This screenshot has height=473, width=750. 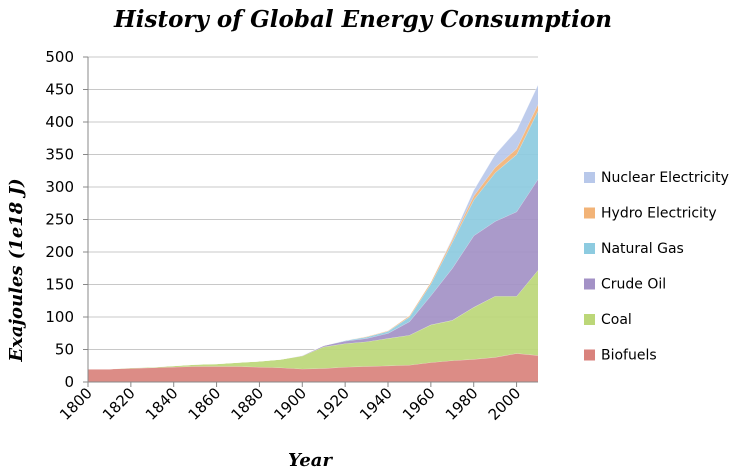 What do you see at coordinates (69, 382) in the screenshot?
I see `y-tick-label: 0` at bounding box center [69, 382].